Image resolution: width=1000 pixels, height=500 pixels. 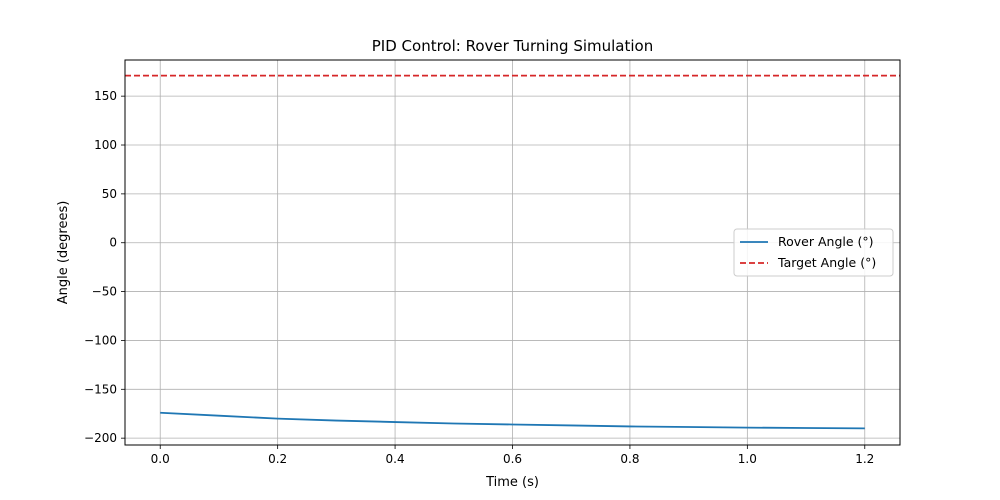 What do you see at coordinates (105, 145) in the screenshot?
I see `y-tick-label: 100` at bounding box center [105, 145].